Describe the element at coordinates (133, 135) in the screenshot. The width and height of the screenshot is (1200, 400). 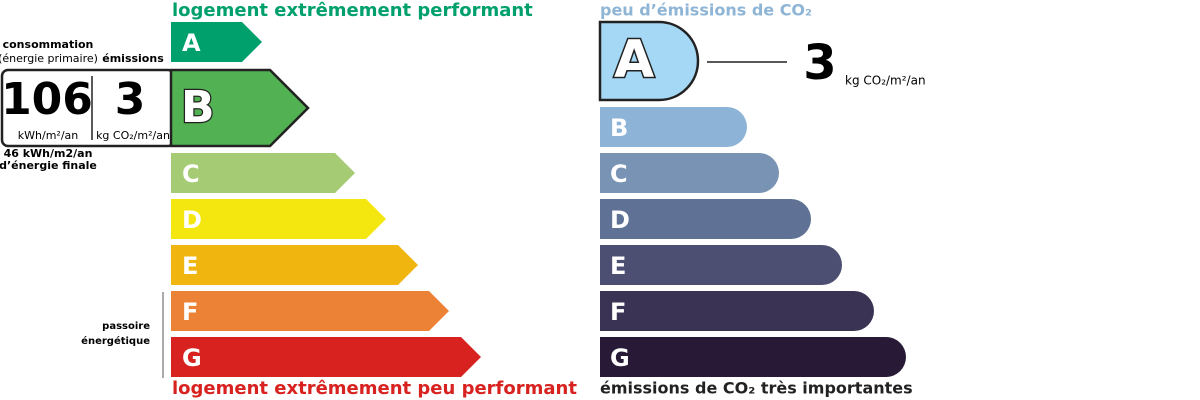
I see `emissions-unit: kg CO₂/m²/an` at that location.